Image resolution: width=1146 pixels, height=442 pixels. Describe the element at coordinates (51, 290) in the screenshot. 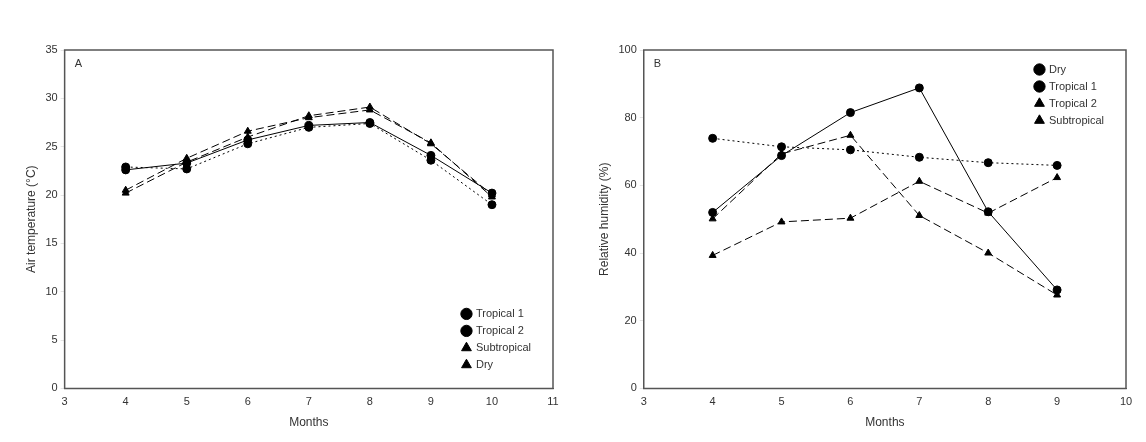

I see `y-tick-label: 10` at that location.